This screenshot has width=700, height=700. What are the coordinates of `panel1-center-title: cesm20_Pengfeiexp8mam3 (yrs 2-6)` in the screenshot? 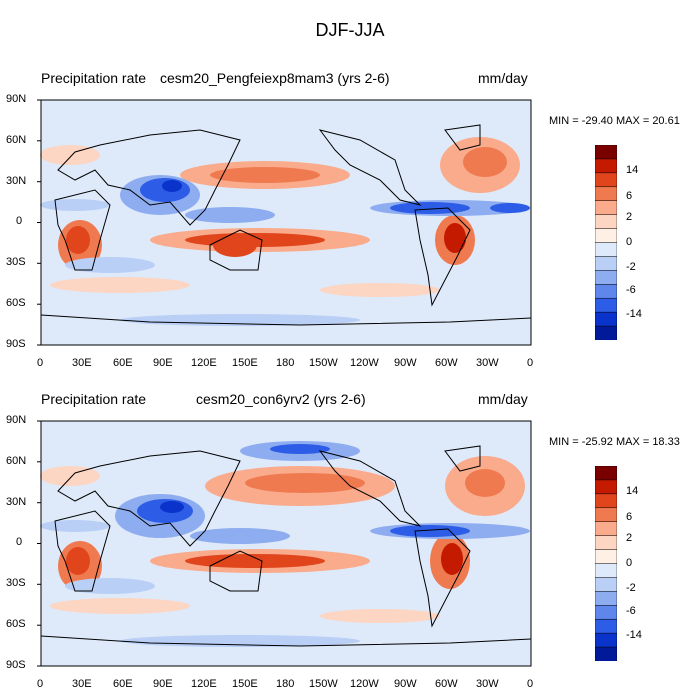 It's located at (275, 78).